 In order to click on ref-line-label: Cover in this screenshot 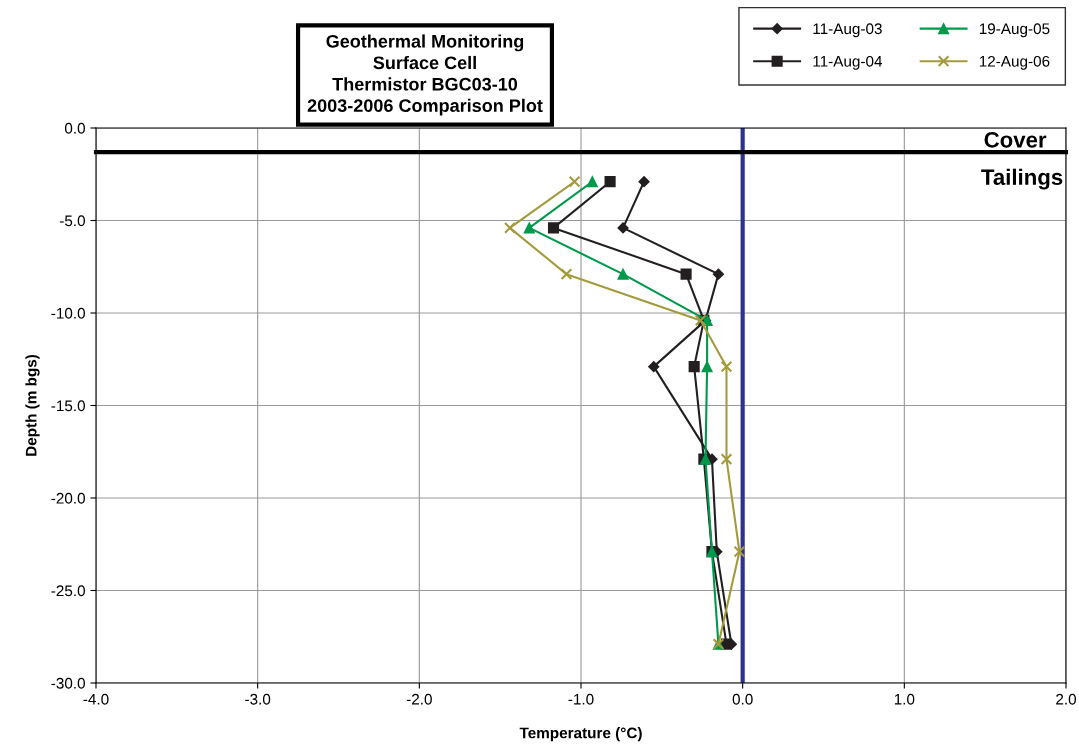, I will do `click(1015, 139)`.